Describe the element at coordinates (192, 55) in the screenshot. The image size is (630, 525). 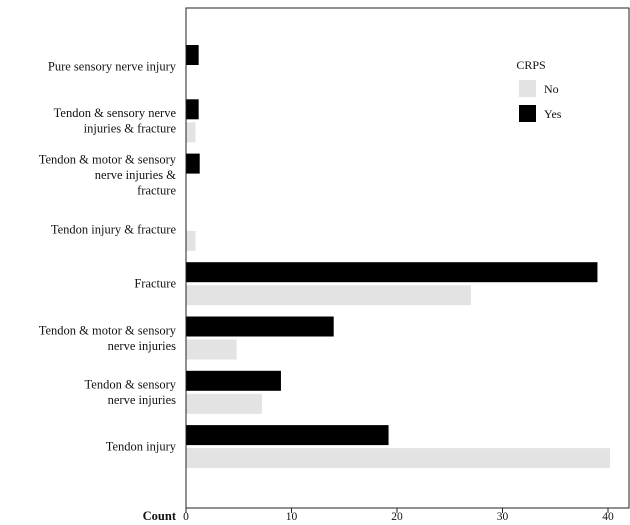
I see `bar-yes-pure-sensory-nerve-injury` at that location.